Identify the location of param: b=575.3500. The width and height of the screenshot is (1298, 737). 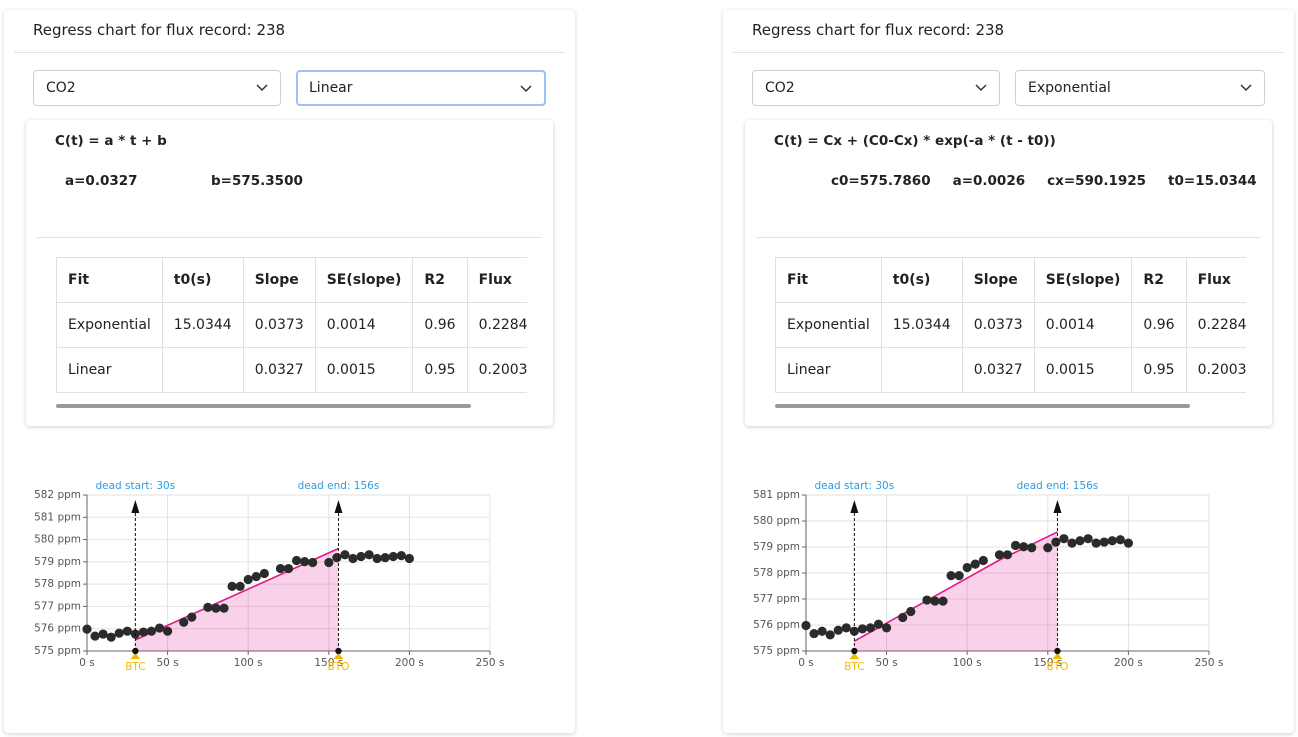
(257, 181).